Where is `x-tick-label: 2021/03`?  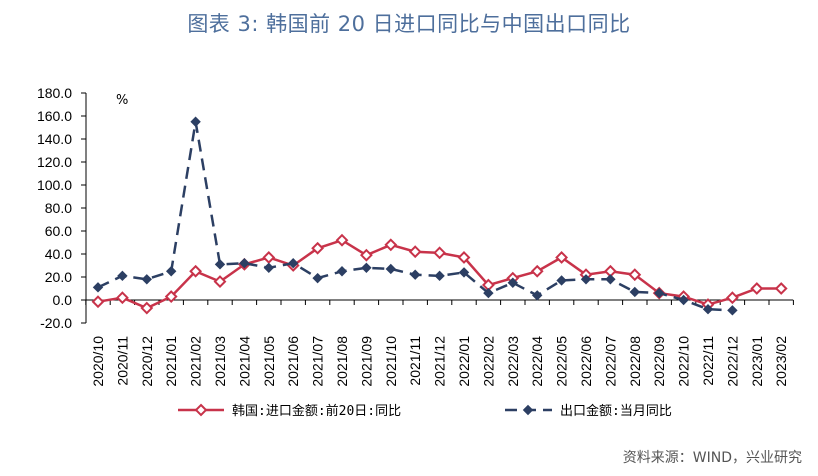
x-tick-label: 2021/03 is located at coordinates (220, 361).